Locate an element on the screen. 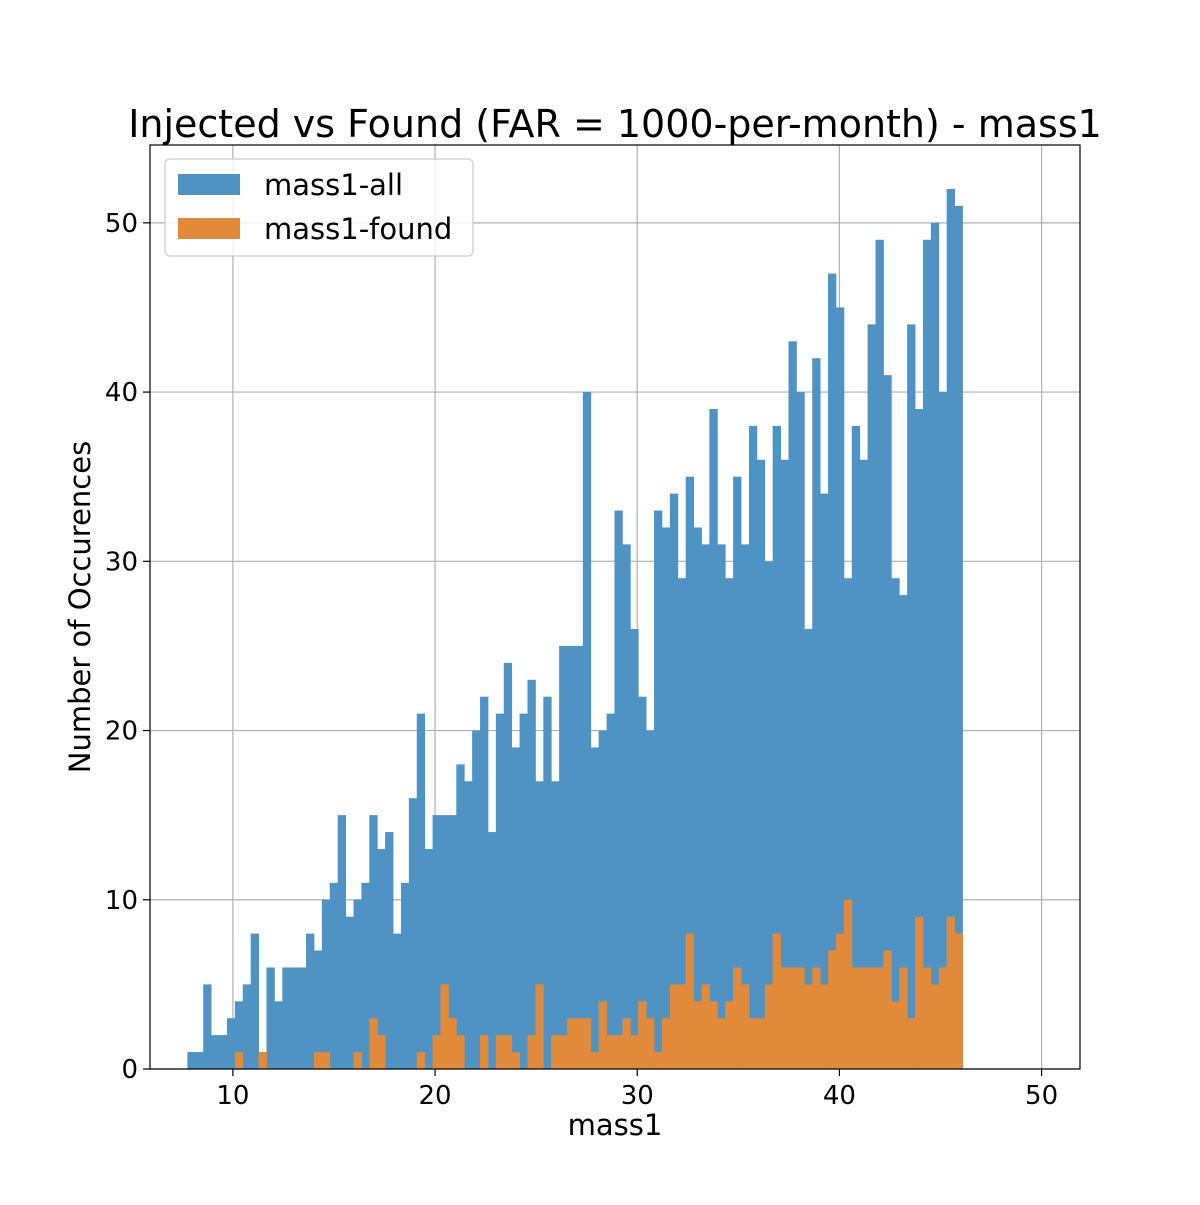  y-tick-label: 40 is located at coordinates (121, 393).